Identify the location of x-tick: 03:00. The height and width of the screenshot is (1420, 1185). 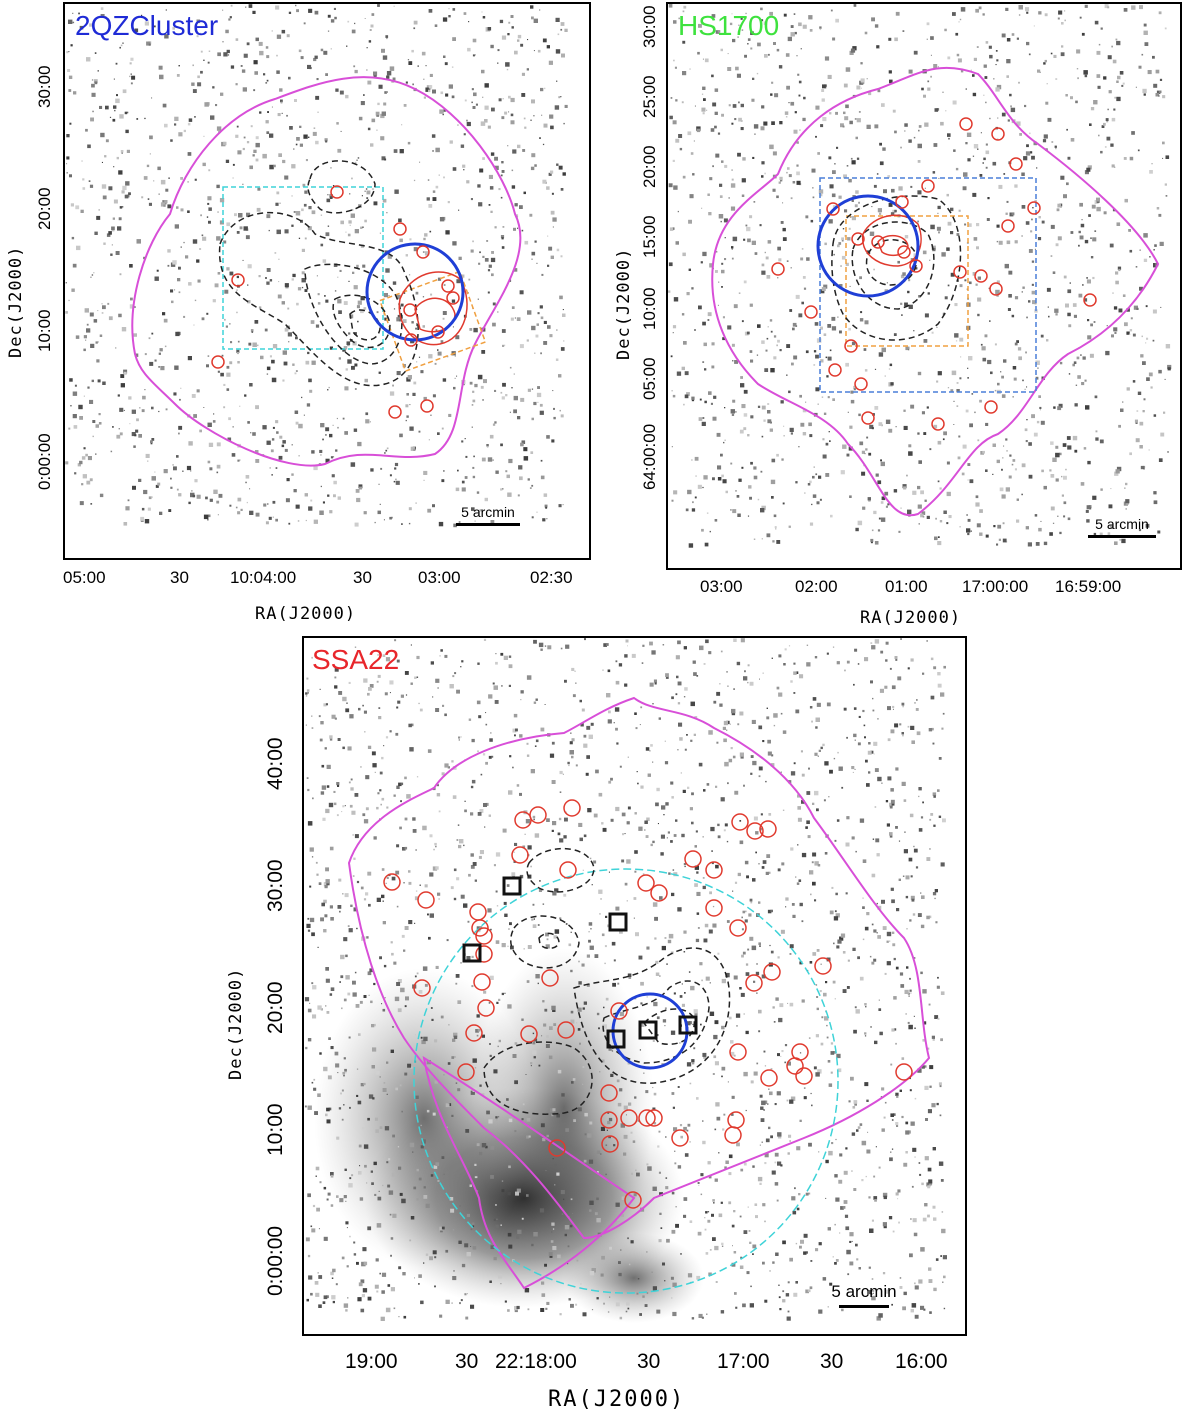
(439, 577).